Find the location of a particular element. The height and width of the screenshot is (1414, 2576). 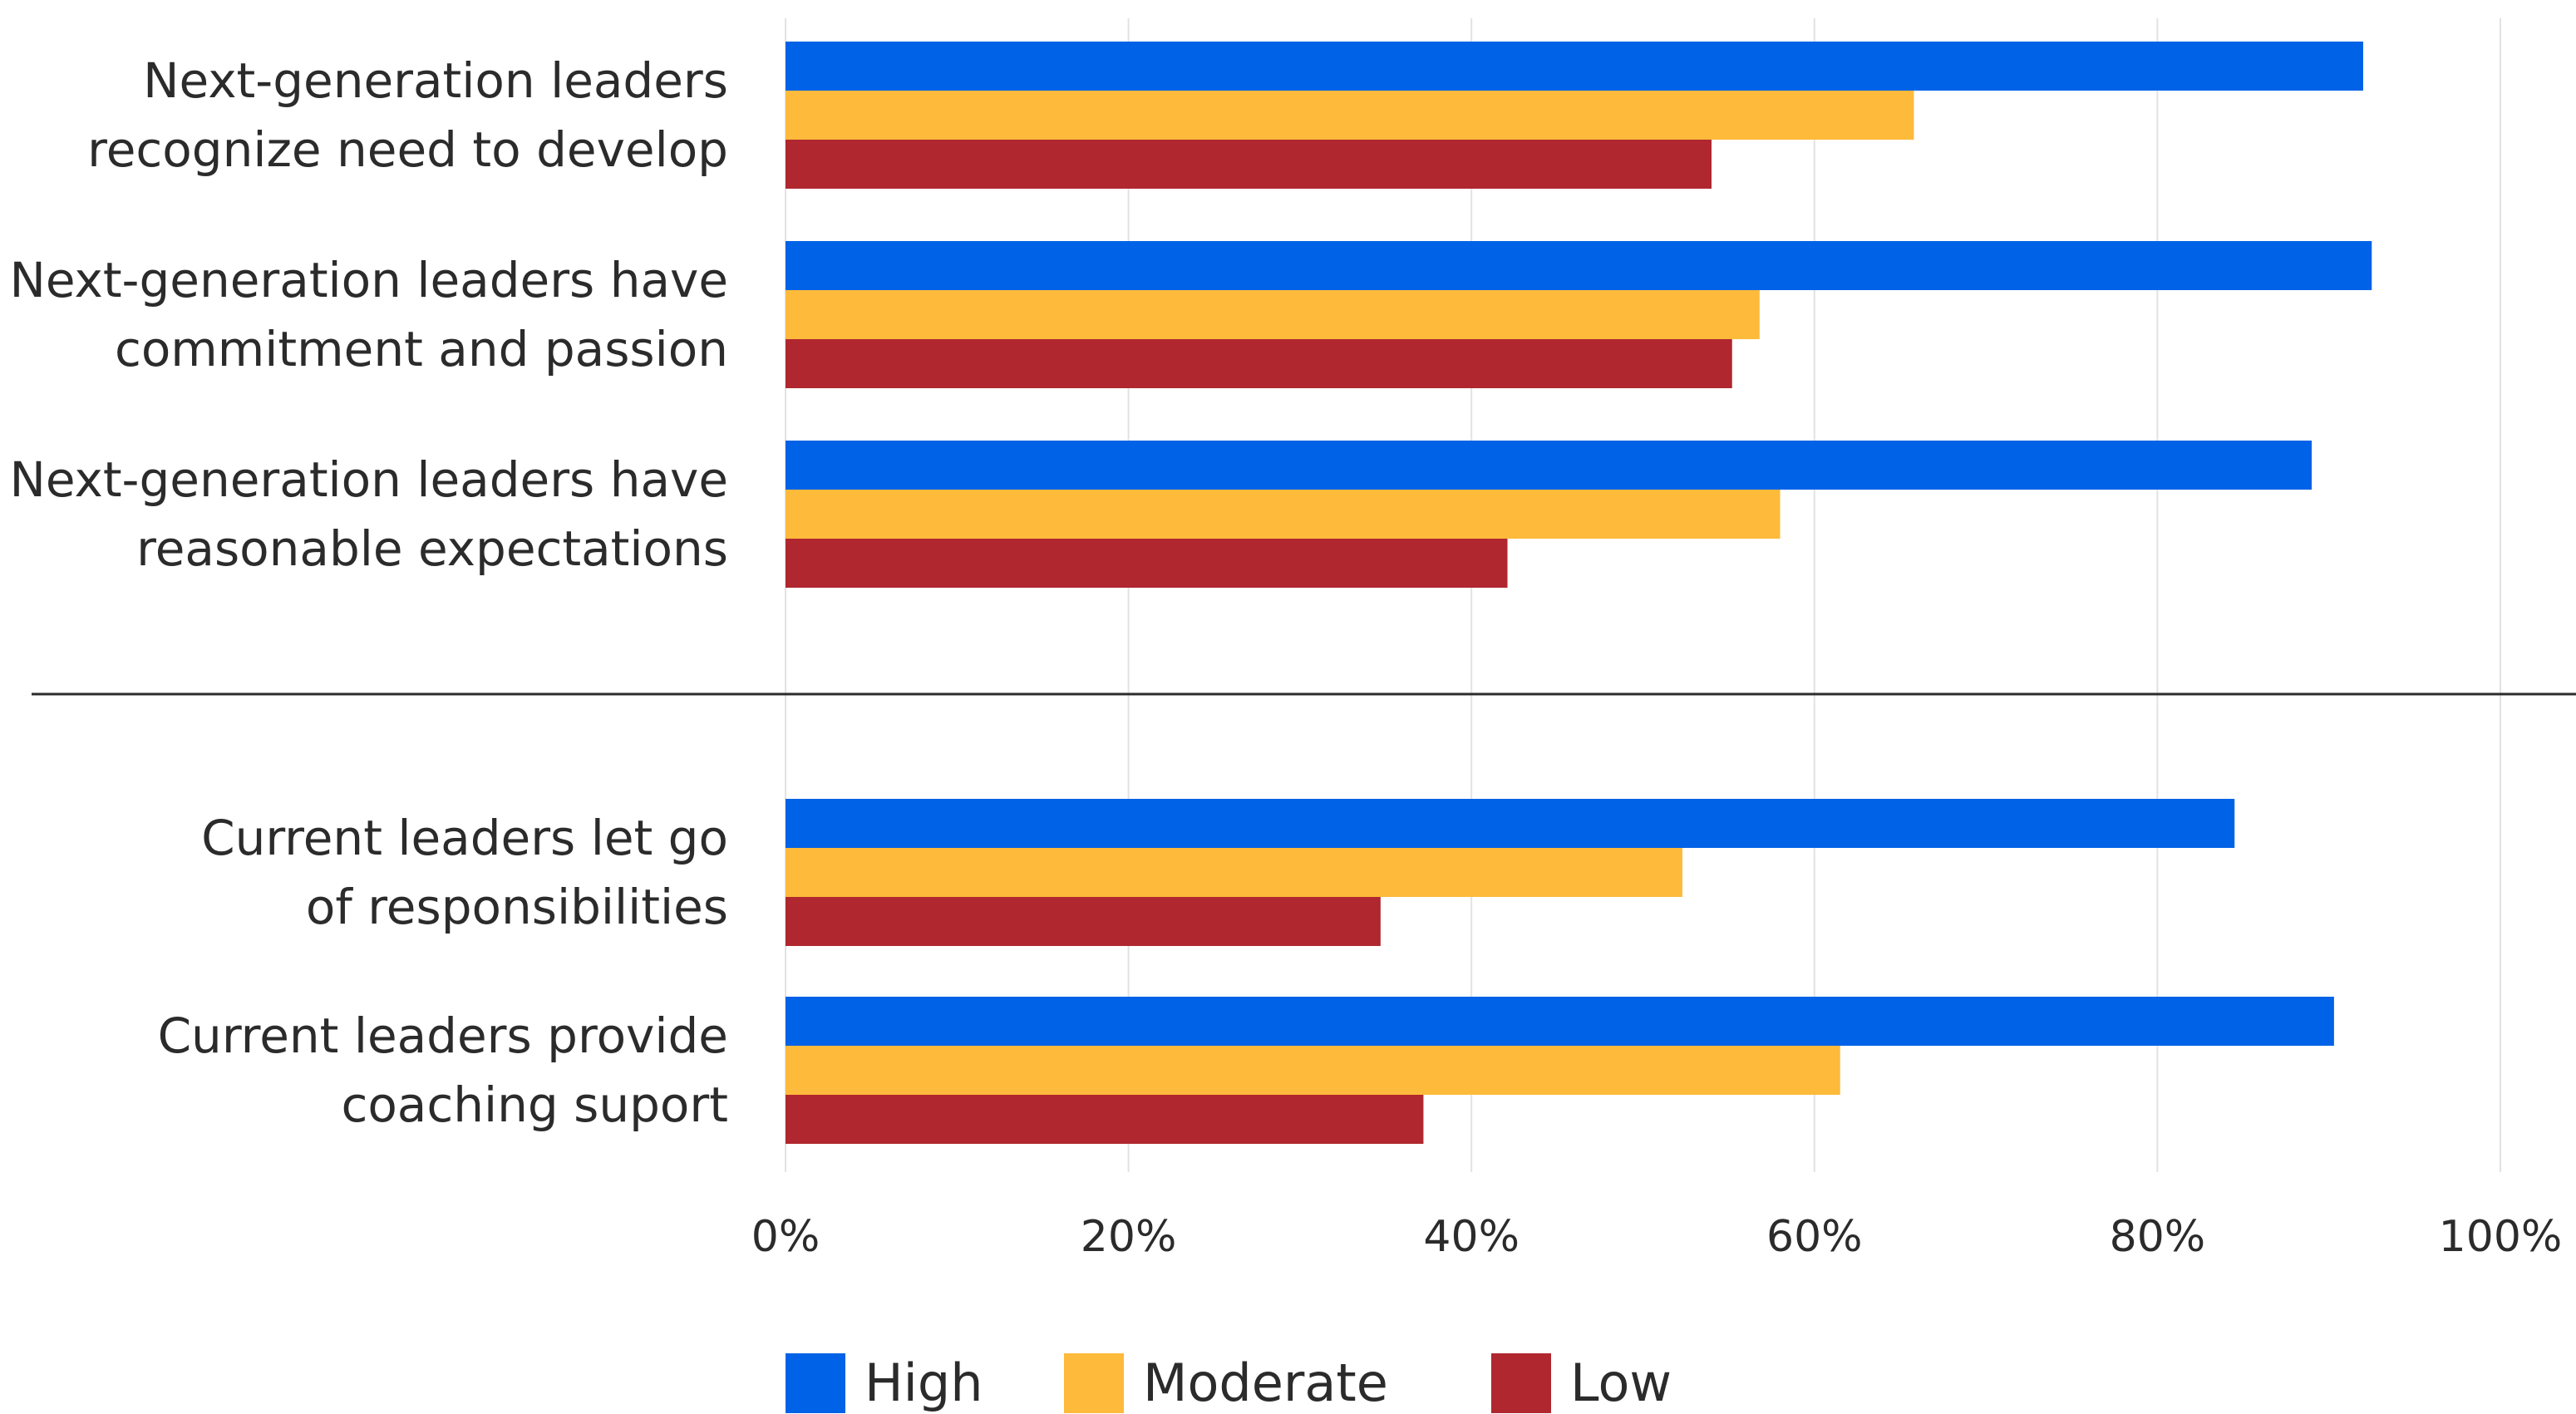

legend: High Moderate Low is located at coordinates (1229, 1382).